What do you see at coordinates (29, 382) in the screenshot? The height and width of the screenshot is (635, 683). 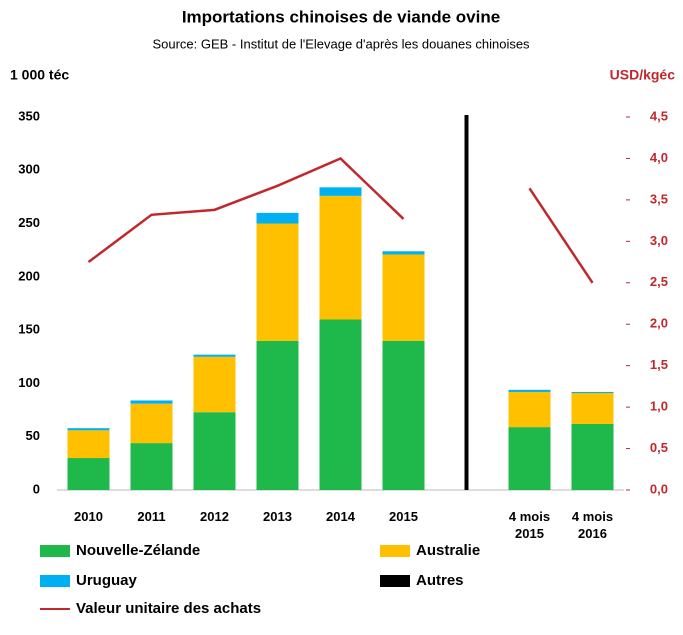 I see `y-tick-label: 100` at bounding box center [29, 382].